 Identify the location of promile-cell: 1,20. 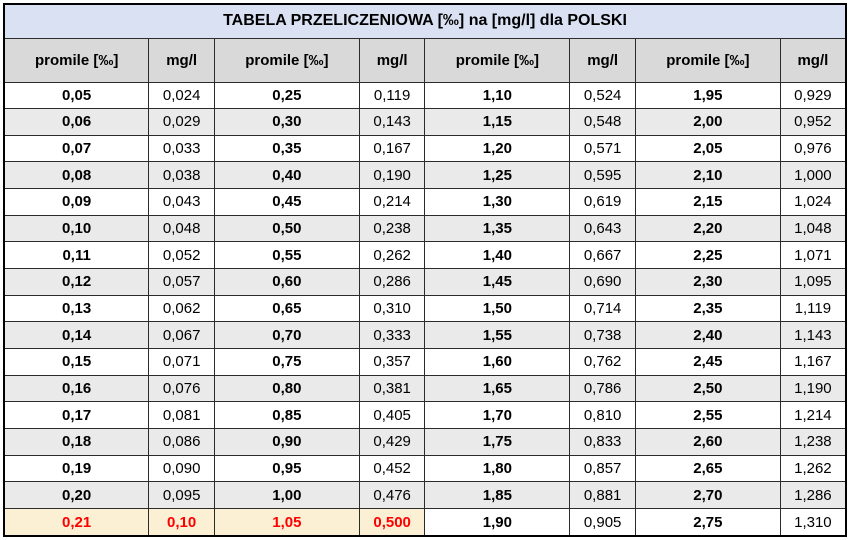
(497, 148).